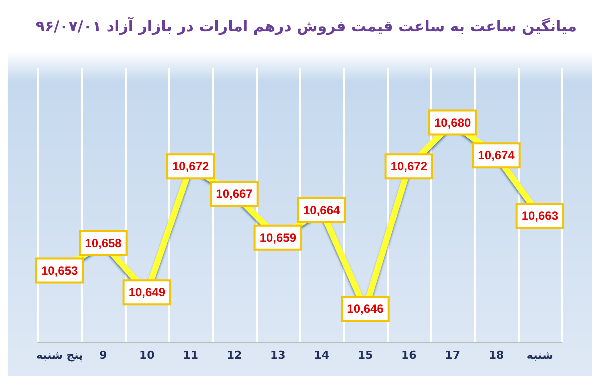 This screenshot has width=600, height=384. Describe the element at coordinates (103, 243) in the screenshot. I see `data-label: 10,658` at that location.